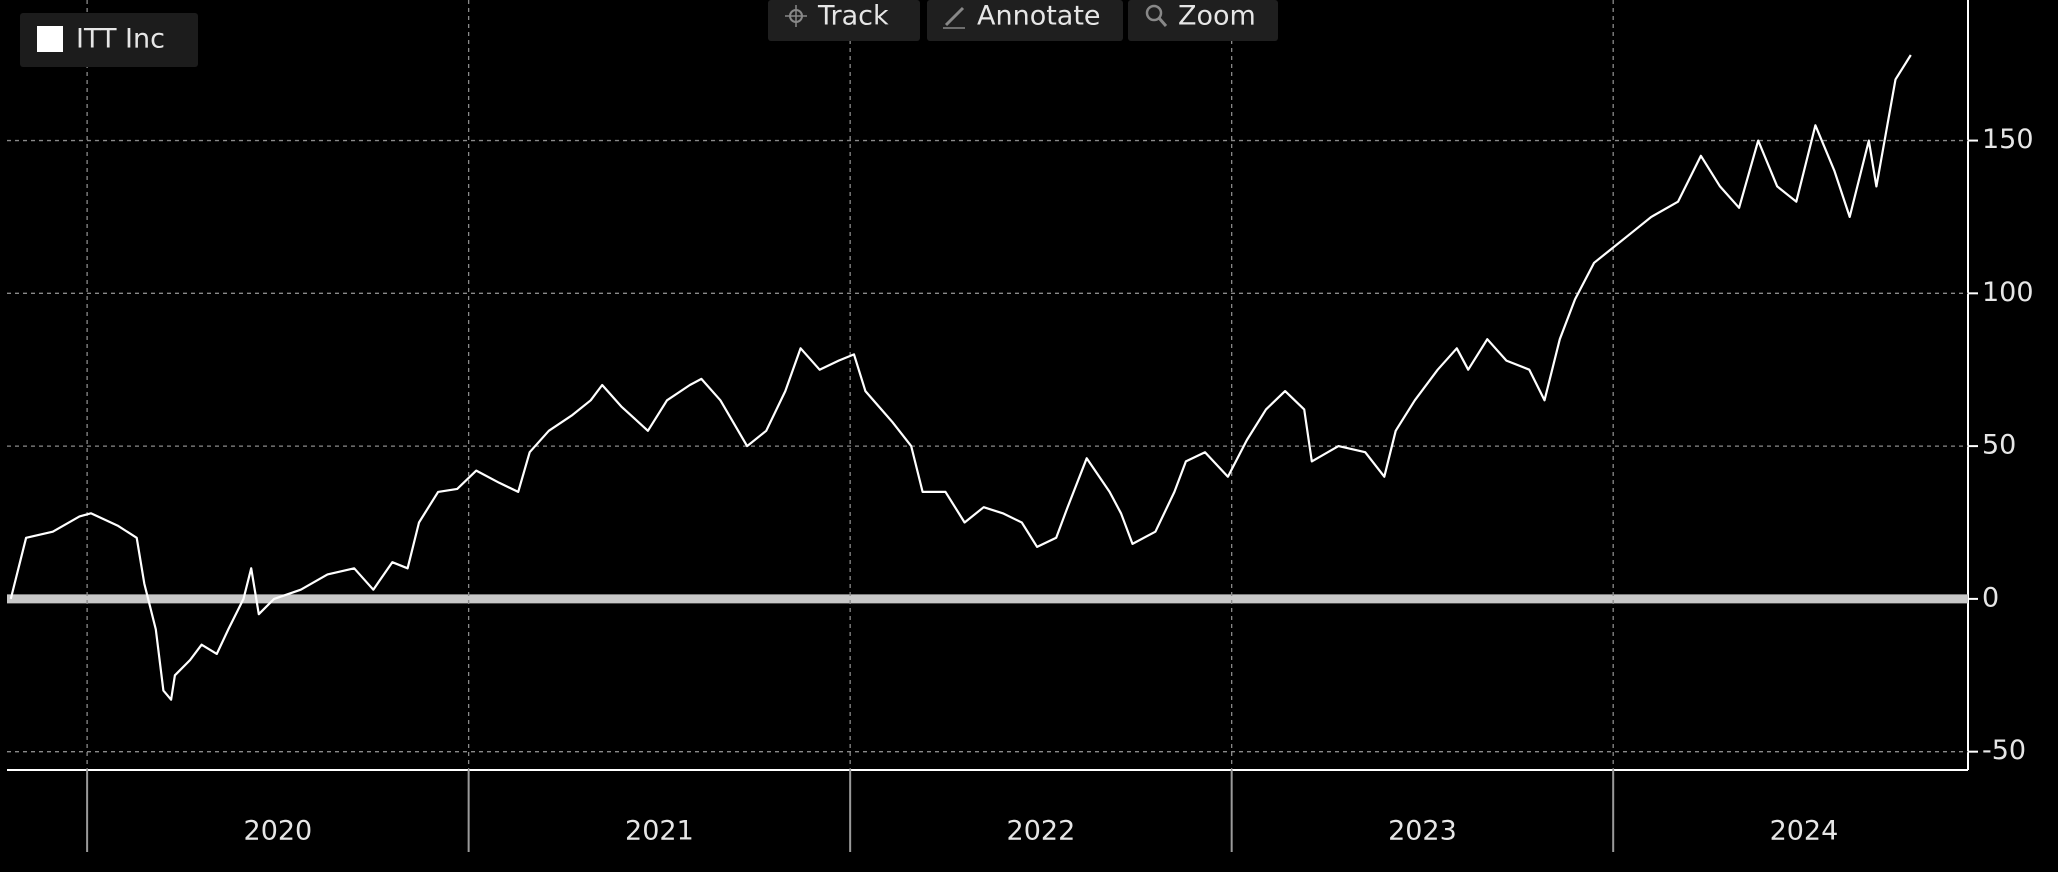 Image resolution: width=2058 pixels, height=872 pixels. What do you see at coordinates (1217, 16) in the screenshot?
I see `button-label: Zoom` at bounding box center [1217, 16].